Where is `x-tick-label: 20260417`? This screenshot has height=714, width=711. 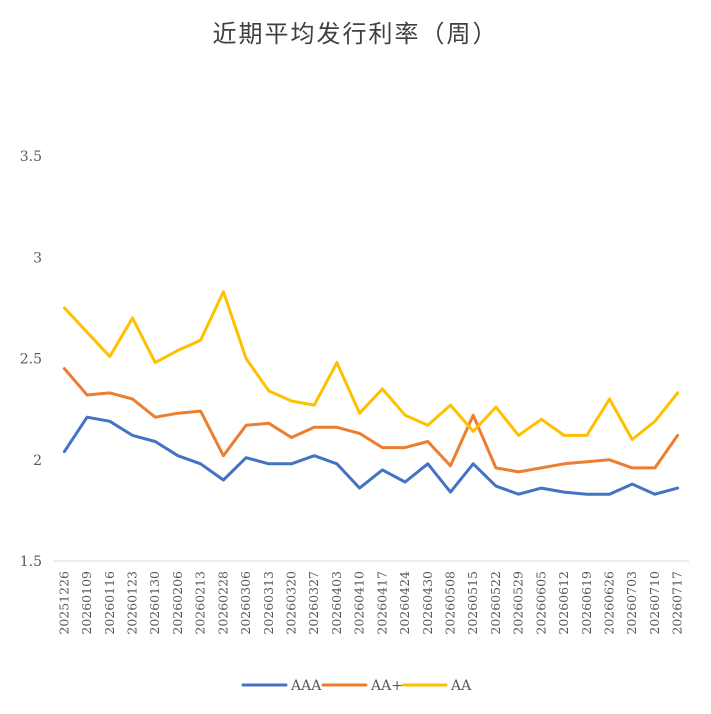
x-tick-label: 20260417 is located at coordinates (381, 603).